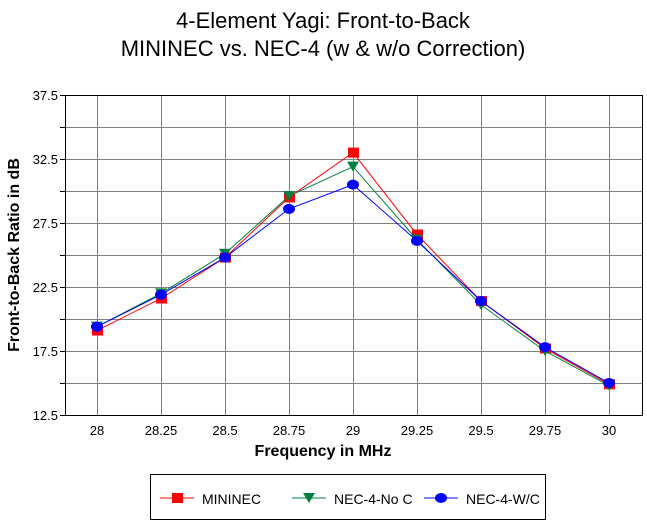 Image resolution: width=647 pixels, height=529 pixels. Describe the element at coordinates (45, 159) in the screenshot. I see `y-tick-label: 32.5` at that location.